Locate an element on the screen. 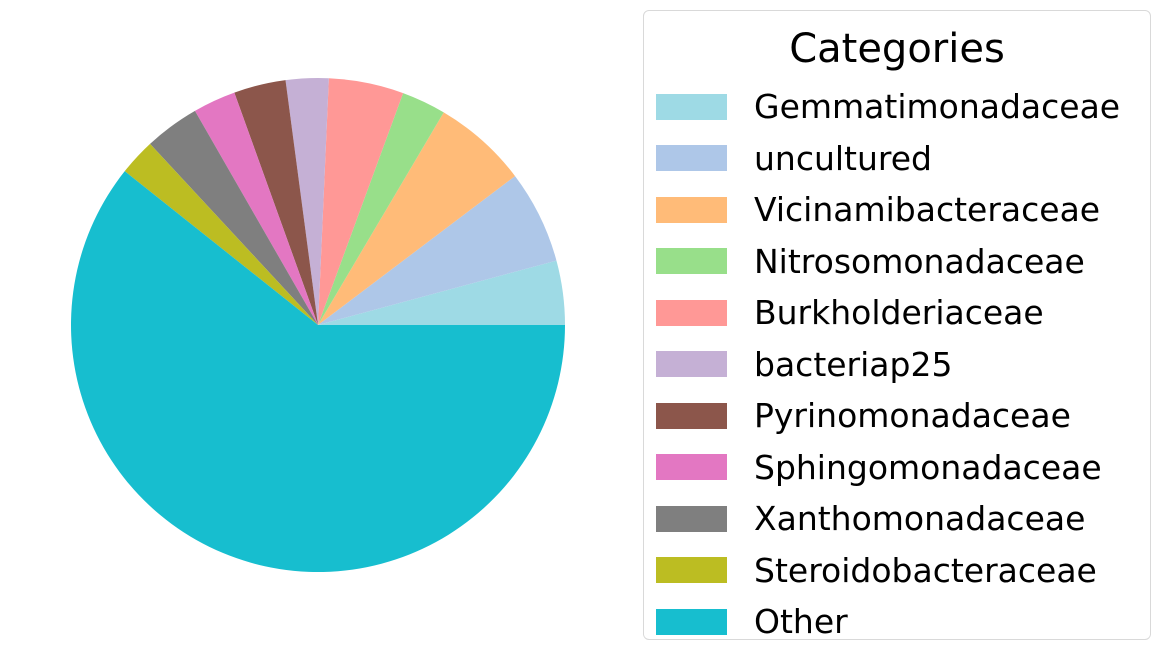 The height and width of the screenshot is (652, 1163). legend-item: Sphingomonadaceae is located at coordinates (888, 468).